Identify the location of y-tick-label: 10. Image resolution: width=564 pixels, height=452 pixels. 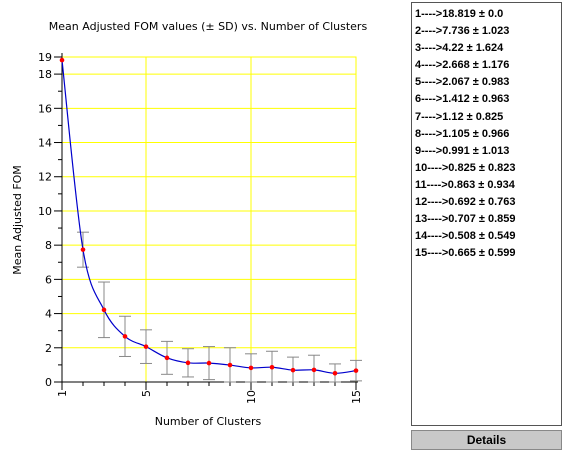
(45, 211).